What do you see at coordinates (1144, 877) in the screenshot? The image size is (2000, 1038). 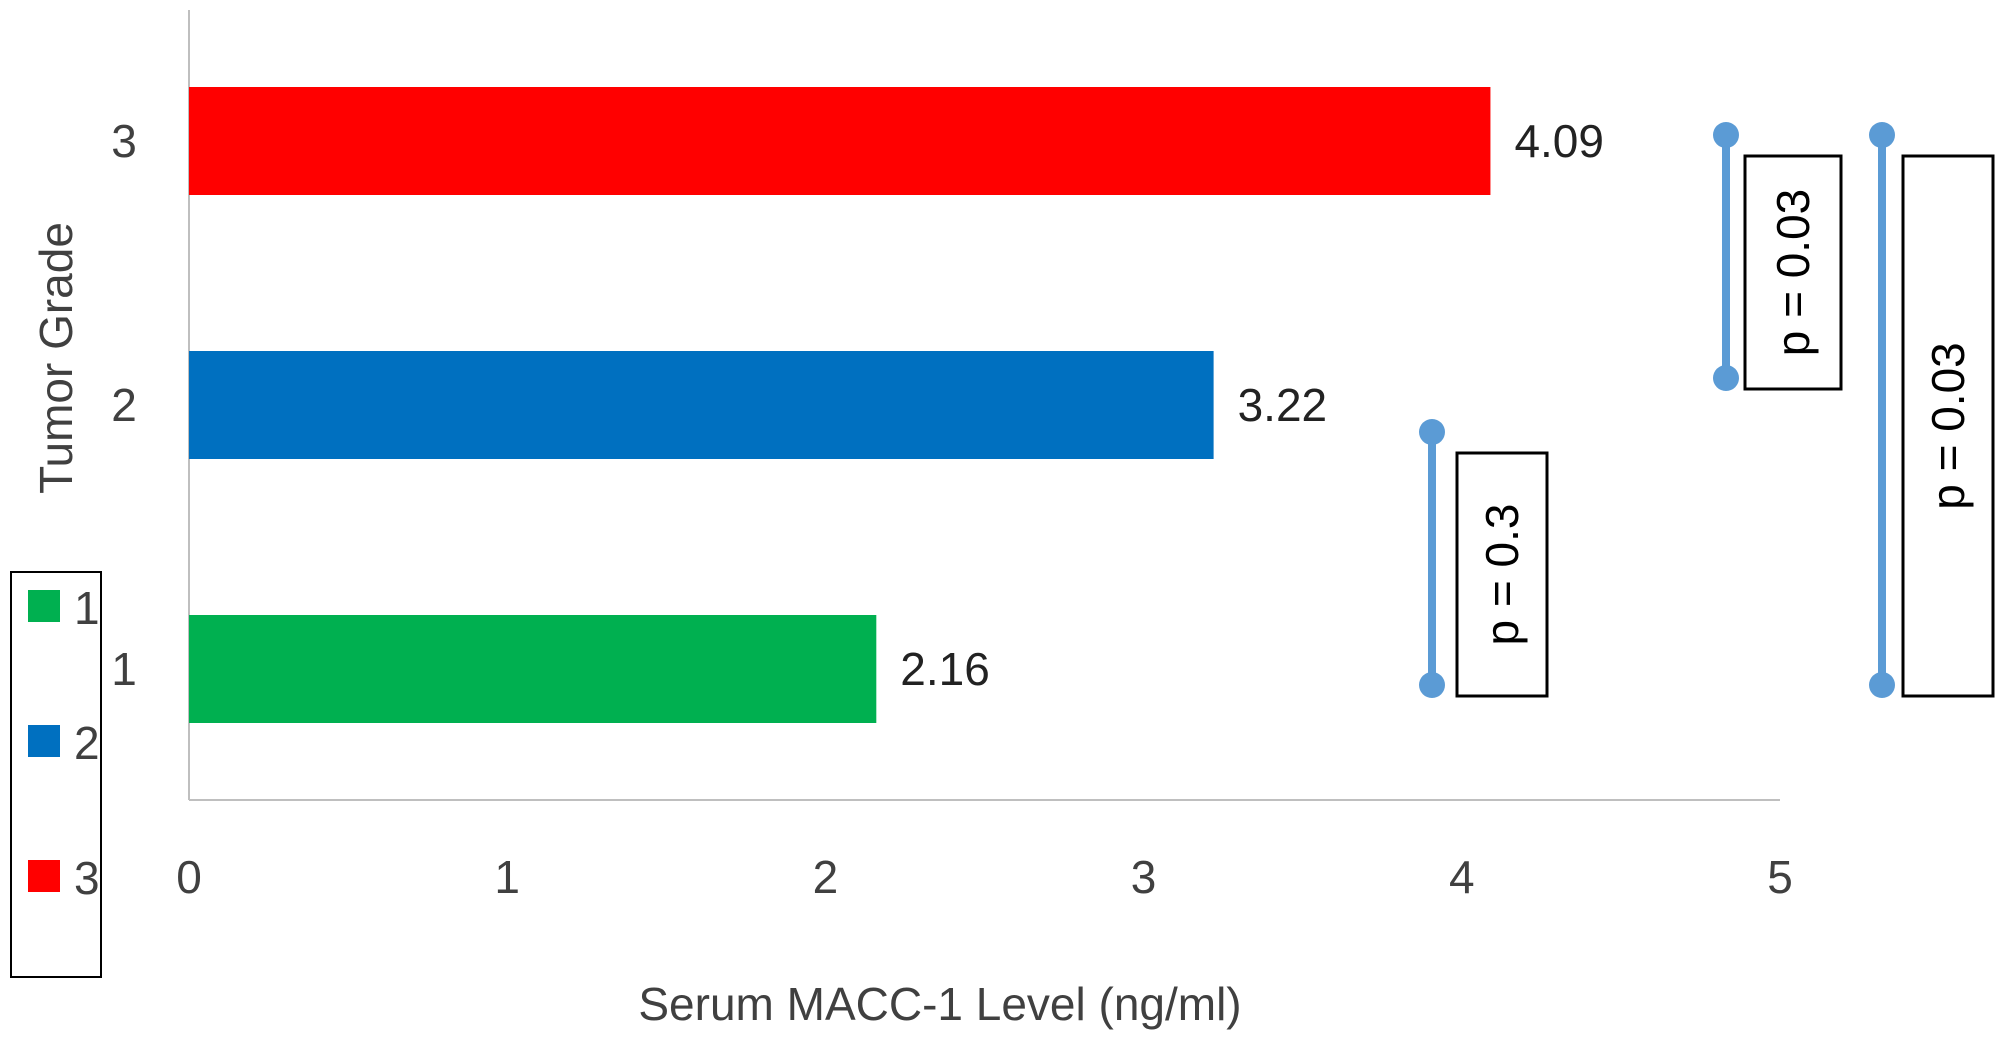 I see `x-tick-label: 3` at bounding box center [1144, 877].